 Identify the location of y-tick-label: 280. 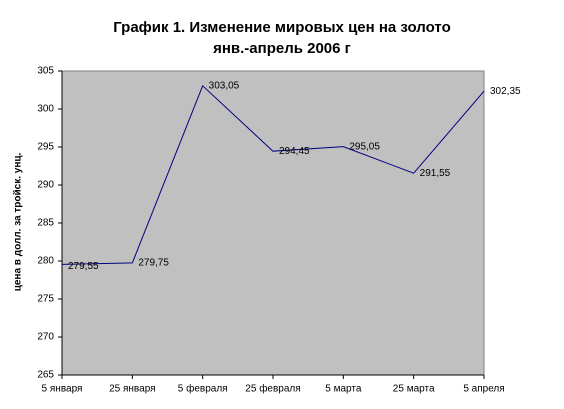
(45, 261).